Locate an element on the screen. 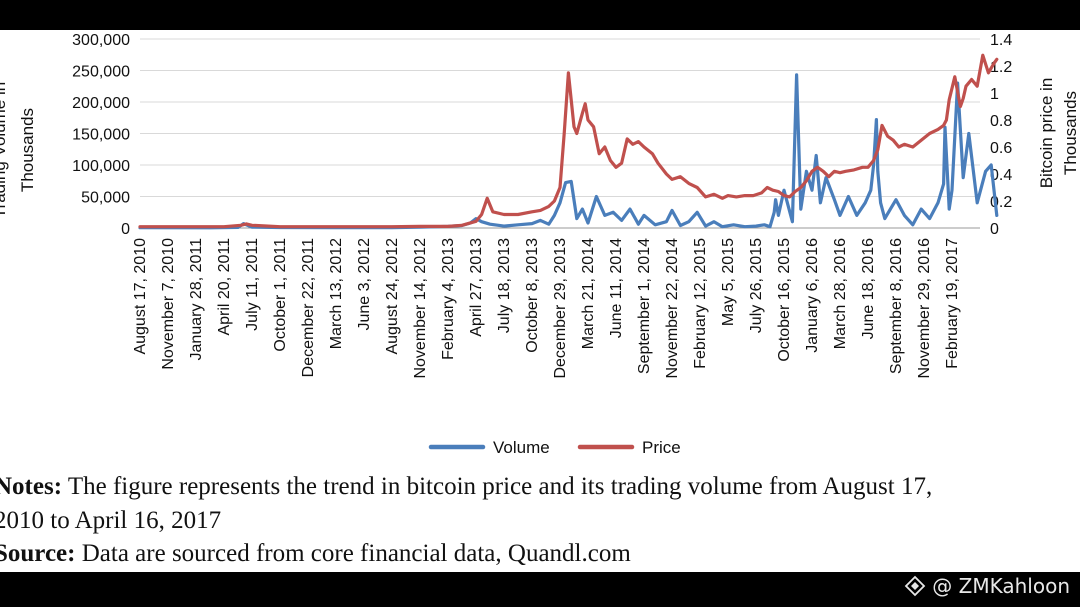 The height and width of the screenshot is (607, 1080). x-tick-label: July 18, 2013 is located at coordinates (504, 285).